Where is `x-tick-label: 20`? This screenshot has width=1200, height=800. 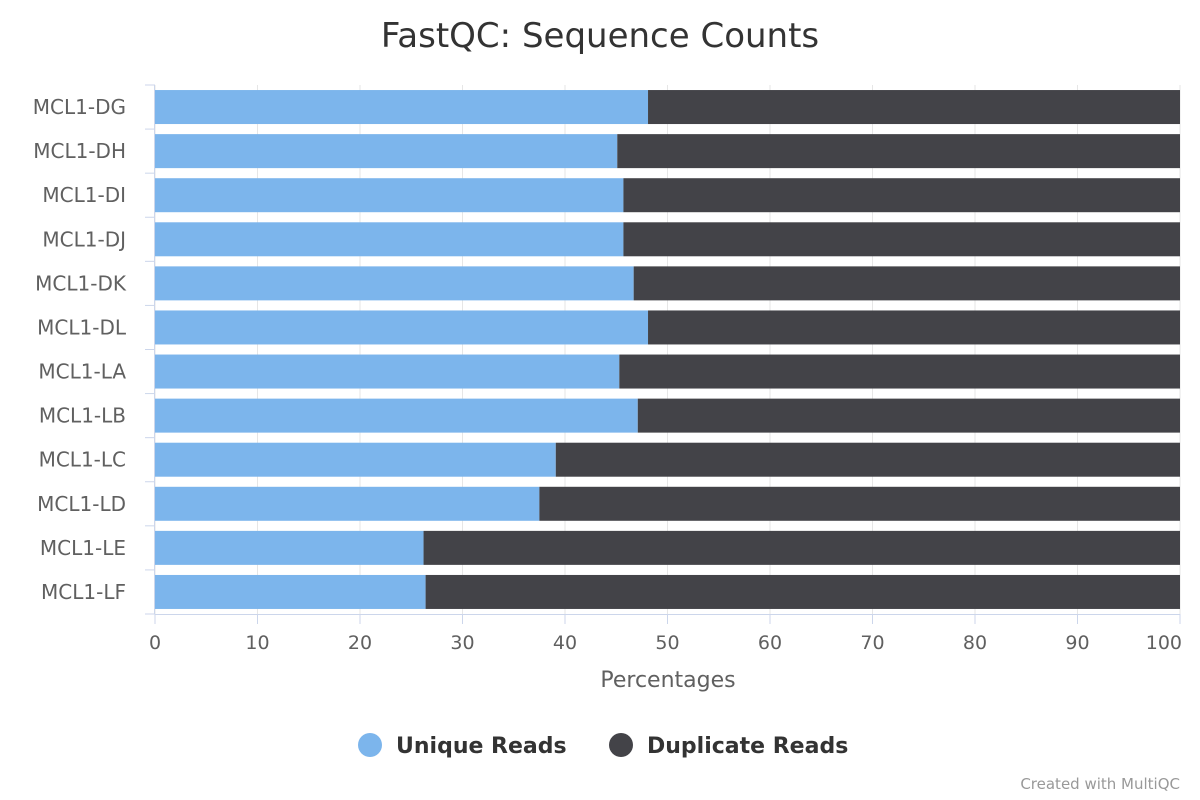 x-tick-label: 20 is located at coordinates (360, 643).